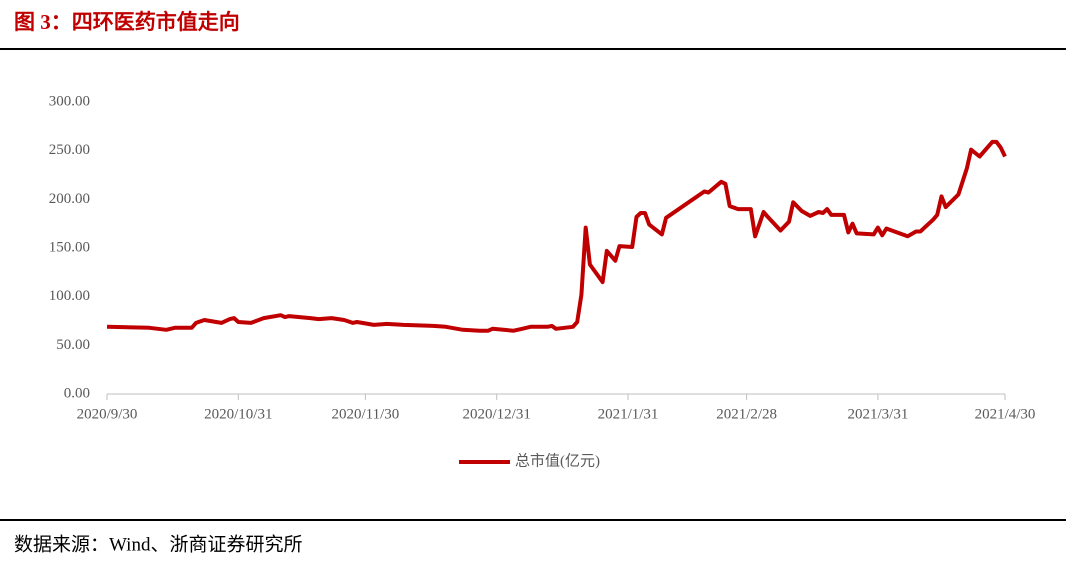 This screenshot has width=1080, height=564. Describe the element at coordinates (628, 414) in the screenshot. I see `x-tick-label: 2021/1/31` at that location.